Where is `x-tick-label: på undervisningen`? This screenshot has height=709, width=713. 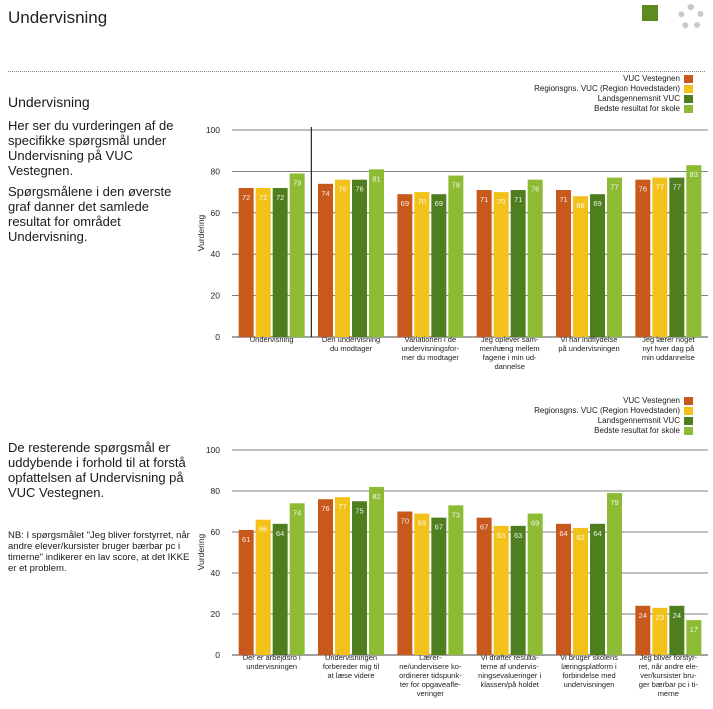 x-tick-label: på undervisningen is located at coordinates (588, 348).